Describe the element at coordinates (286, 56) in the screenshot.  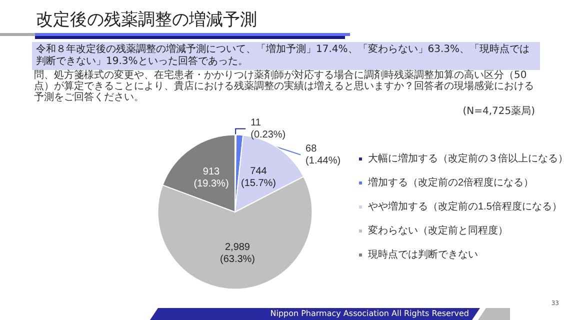
I see `chart-subtitle: 令和８年改定後の残薬調整の増減予測について、「増加予測」17.4%、「変わらない」63.3%、「現時点では判断できない」19.3%といった回答であった。` at that location.